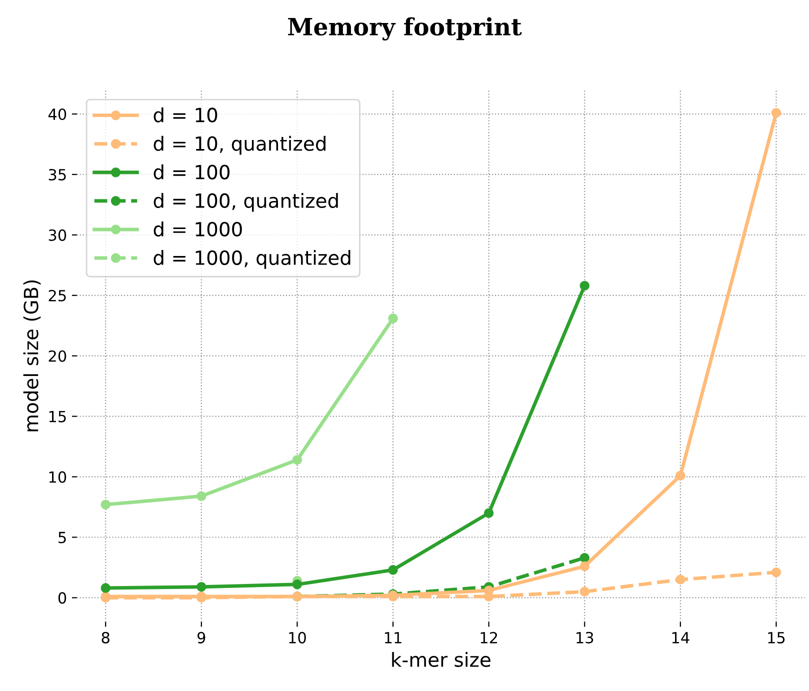 The height and width of the screenshot is (691, 809). I want to click on legend-label: d = 100, quantized, so click(246, 202).